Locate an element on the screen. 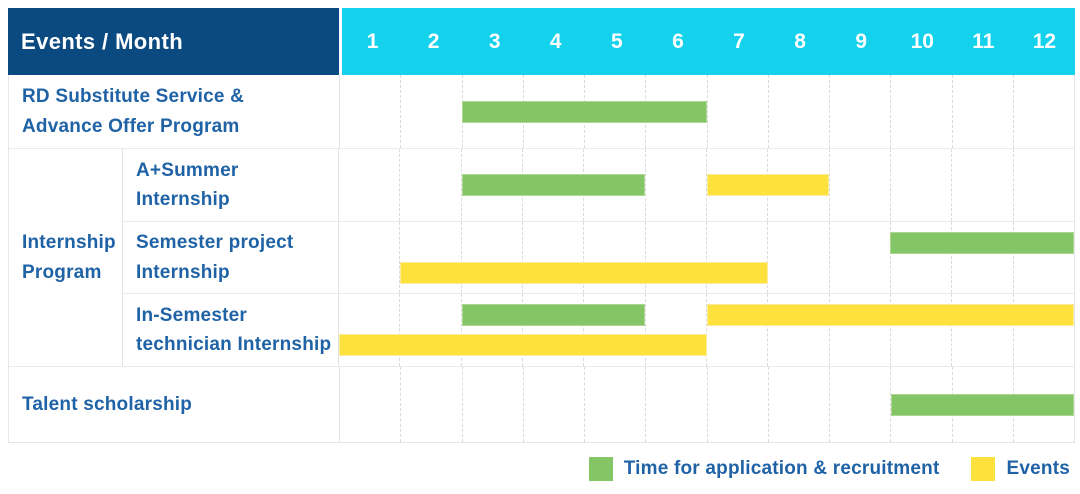 Image resolution: width=1080 pixels, height=494 pixels. timeline-a-plus-summer-internship is located at coordinates (706, 185).